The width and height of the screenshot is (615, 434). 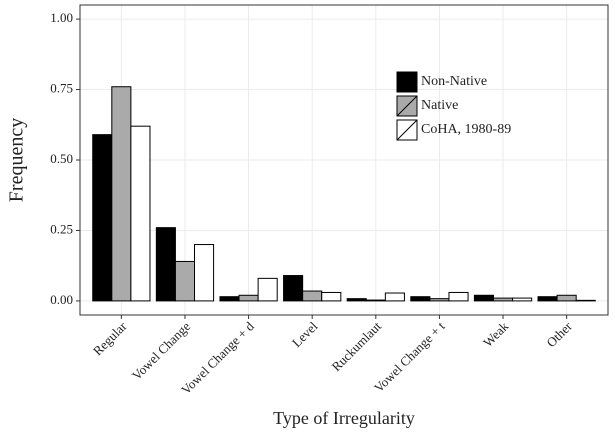 What do you see at coordinates (61, 88) in the screenshot?
I see `y-tick-label: 0.75` at bounding box center [61, 88].